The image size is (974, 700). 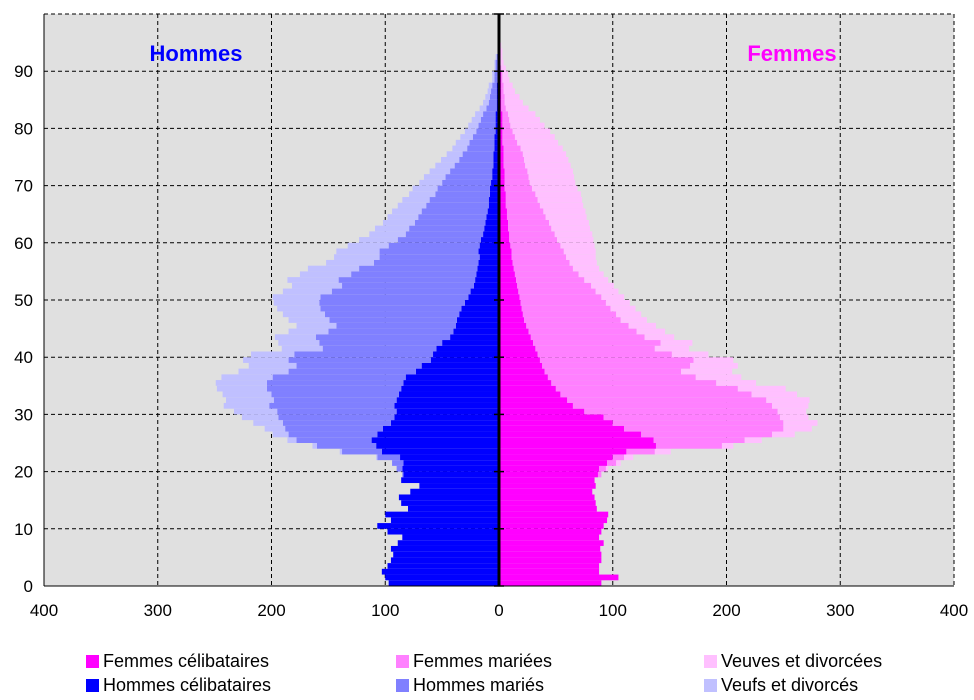 What do you see at coordinates (474, 661) in the screenshot?
I see `legend-item: Femmes mariées` at bounding box center [474, 661].